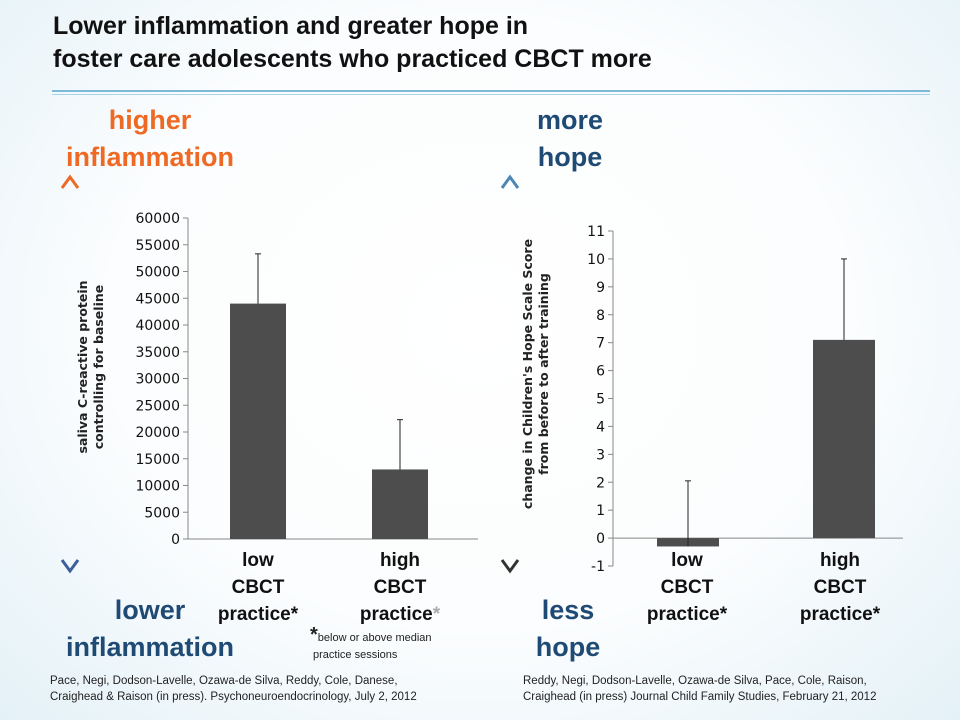 The width and height of the screenshot is (960, 720). I want to click on y-tick-label: 55000, so click(157, 246).